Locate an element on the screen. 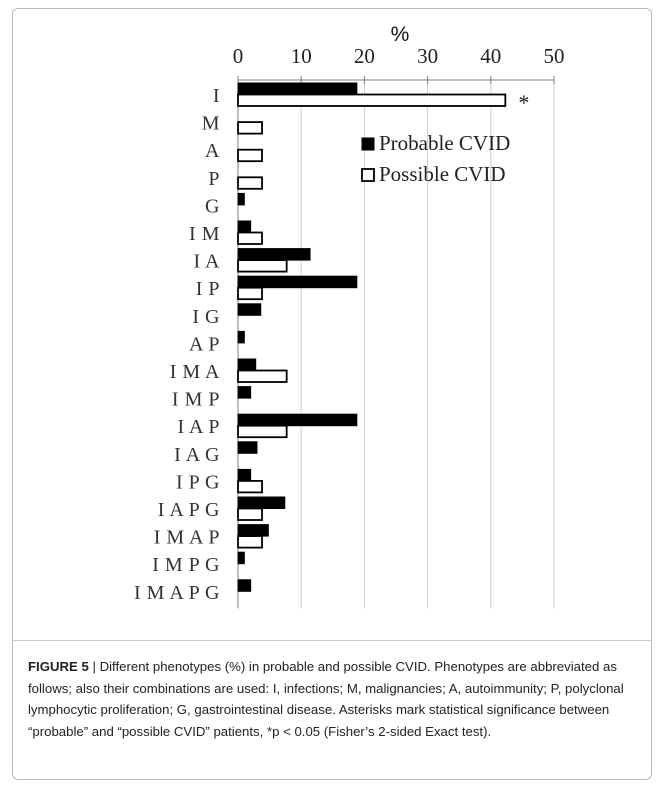  category-label: A is located at coordinates (212, 151).